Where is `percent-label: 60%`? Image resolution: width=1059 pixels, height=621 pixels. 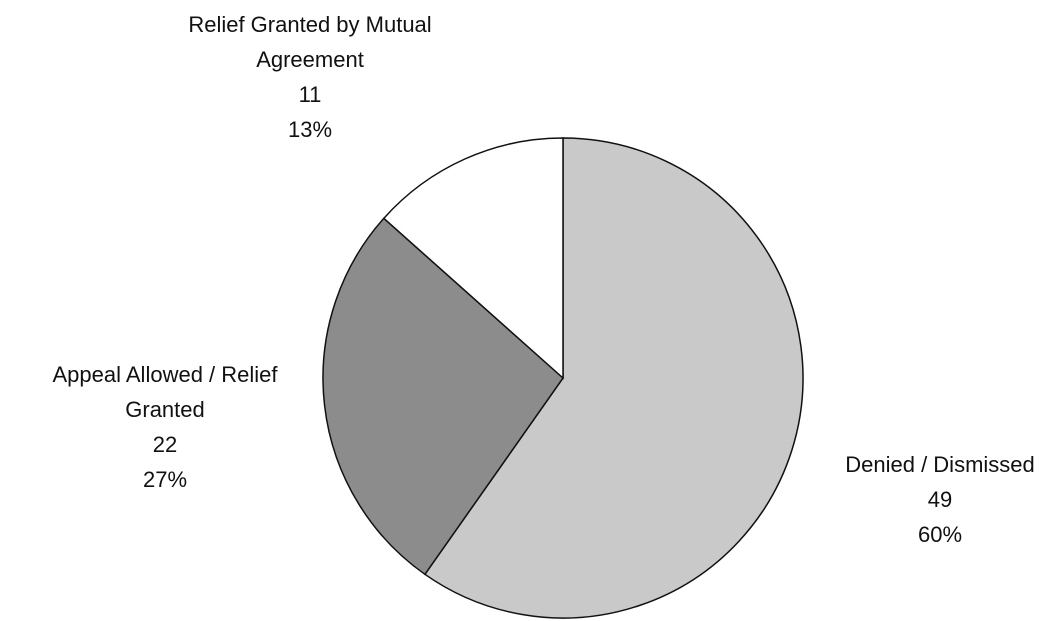
percent-label: 60% is located at coordinates (940, 534).